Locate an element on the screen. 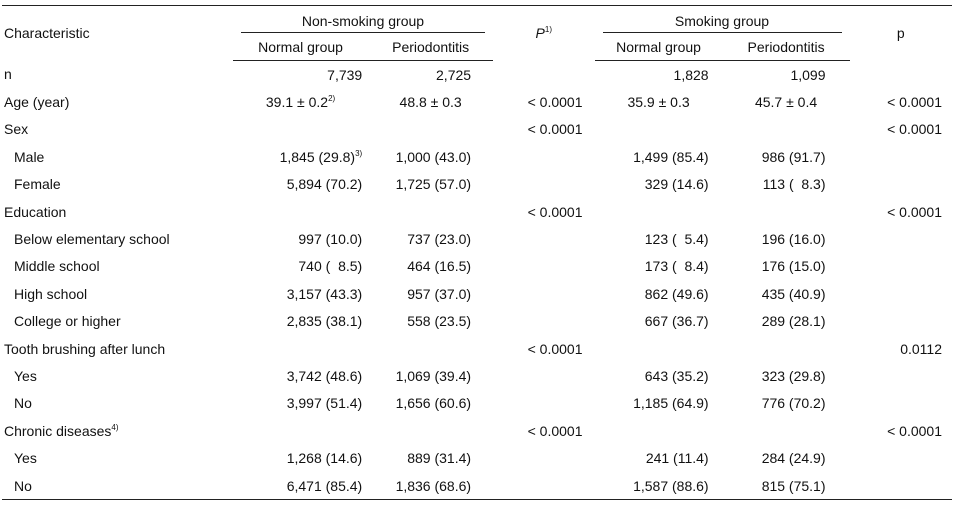 The width and height of the screenshot is (957, 508). periodontitis-2-value: 435 (40.9) is located at coordinates (786, 293).